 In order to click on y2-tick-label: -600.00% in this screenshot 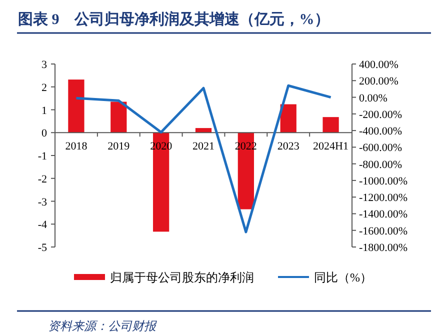, I will do `click(380, 148)`.